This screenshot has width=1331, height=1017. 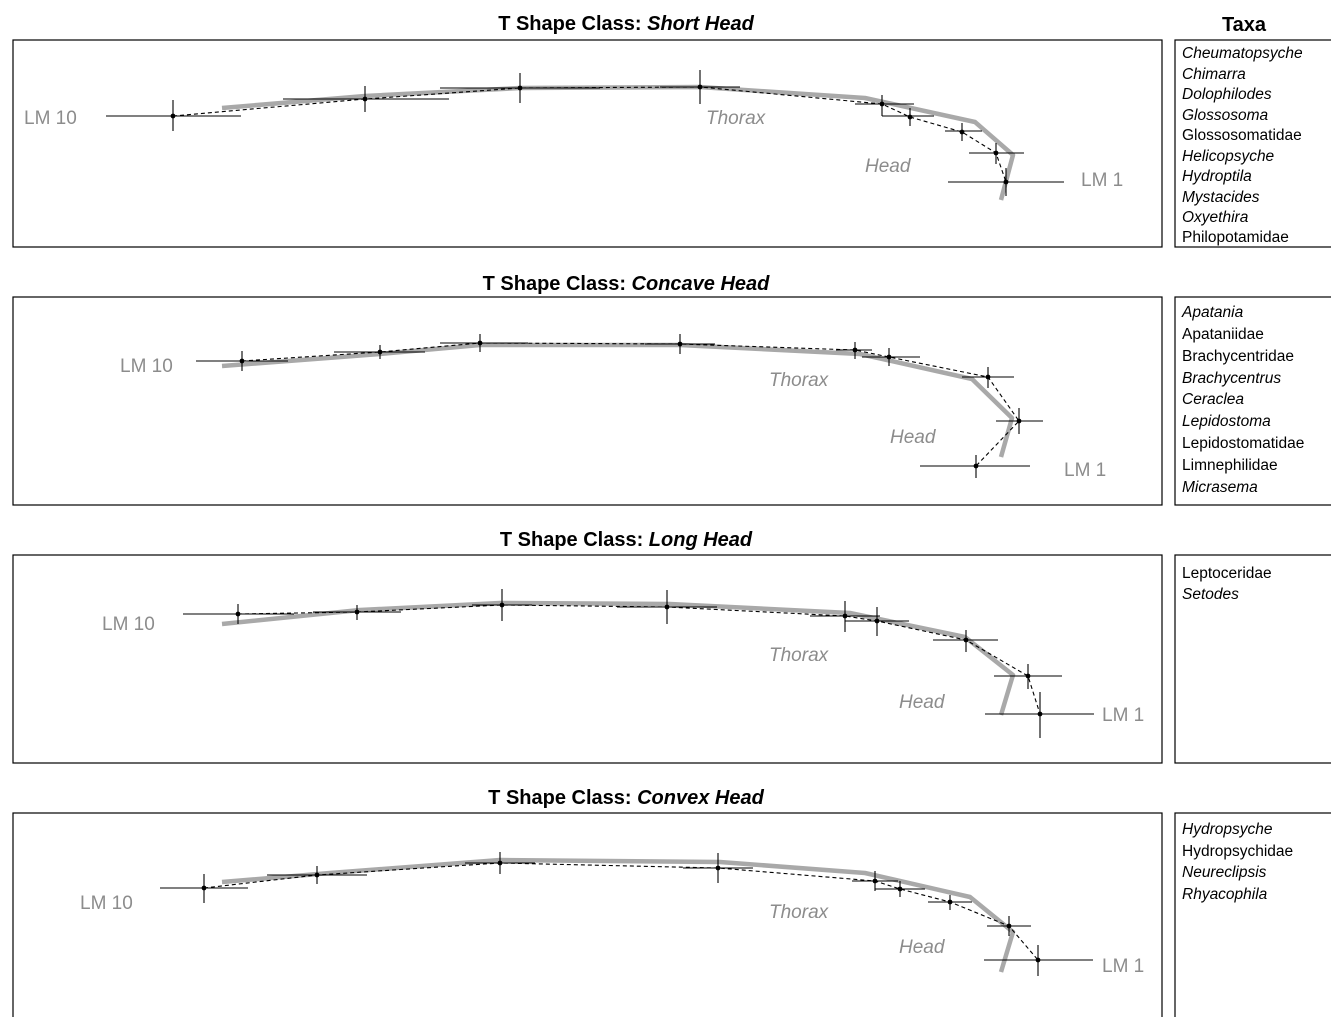 What do you see at coordinates (1225, 115) in the screenshot?
I see `taxon: Glossosoma` at bounding box center [1225, 115].